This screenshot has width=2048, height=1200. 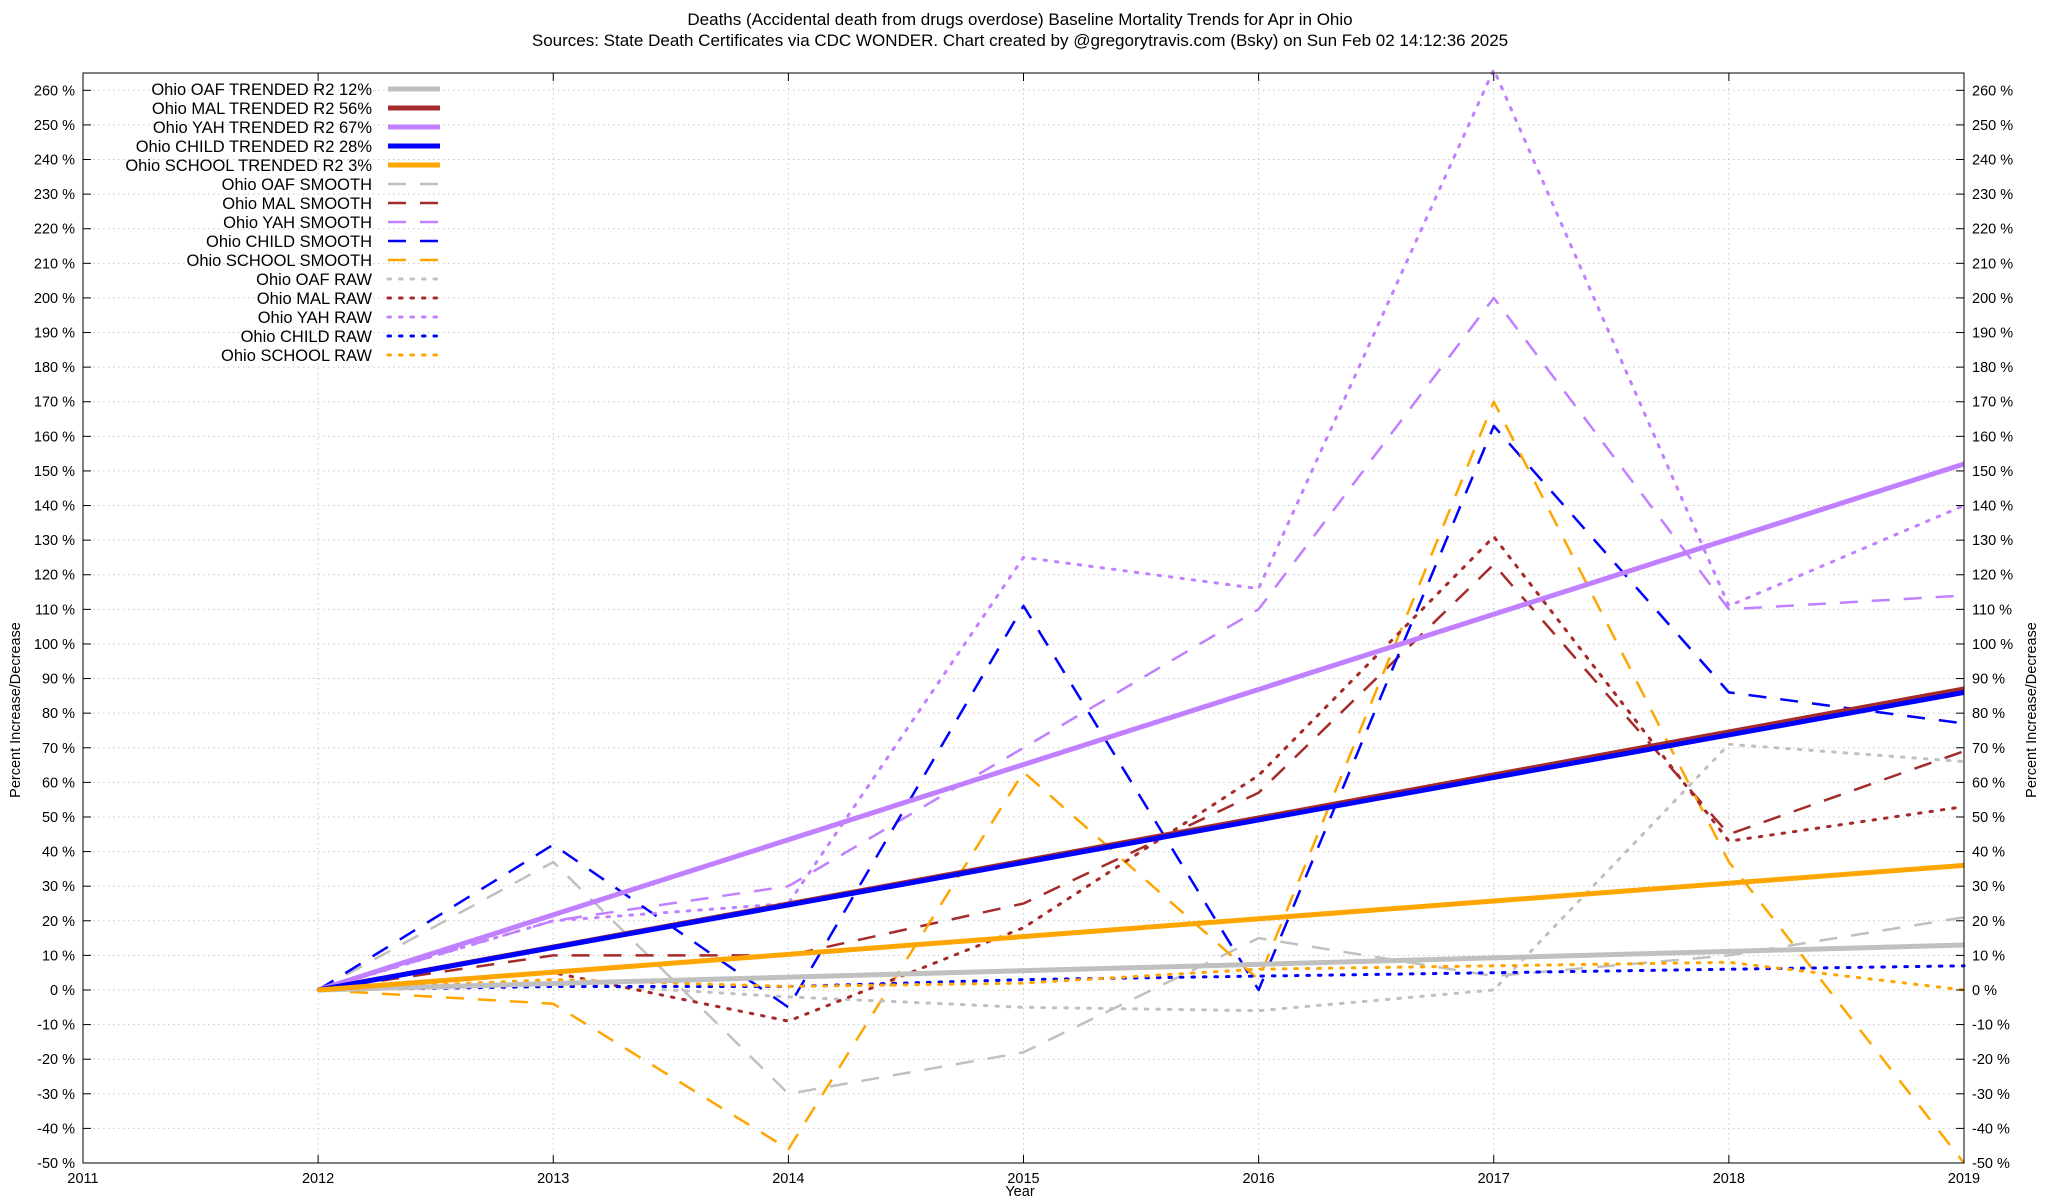 What do you see at coordinates (1992, 299) in the screenshot?
I see `y-tick-label-right: 200 %` at bounding box center [1992, 299].